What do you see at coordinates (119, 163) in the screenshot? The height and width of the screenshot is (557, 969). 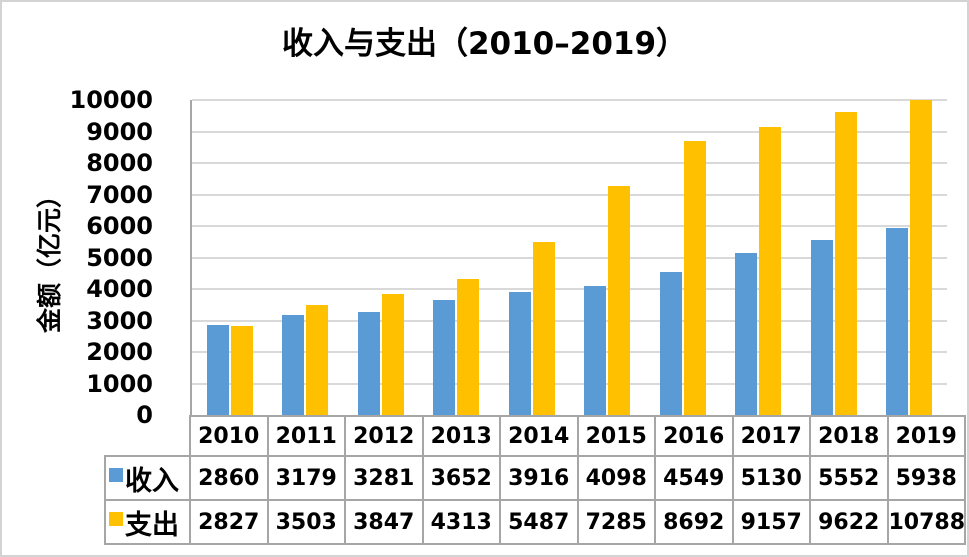 I see `y-tick-label-8000: 8000` at bounding box center [119, 163].